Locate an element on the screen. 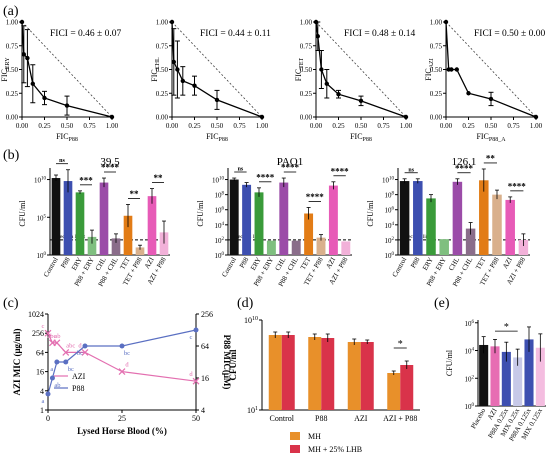 This screenshot has width=550, height=466. y-tick-label: 10⁶ is located at coordinates (470, 324).